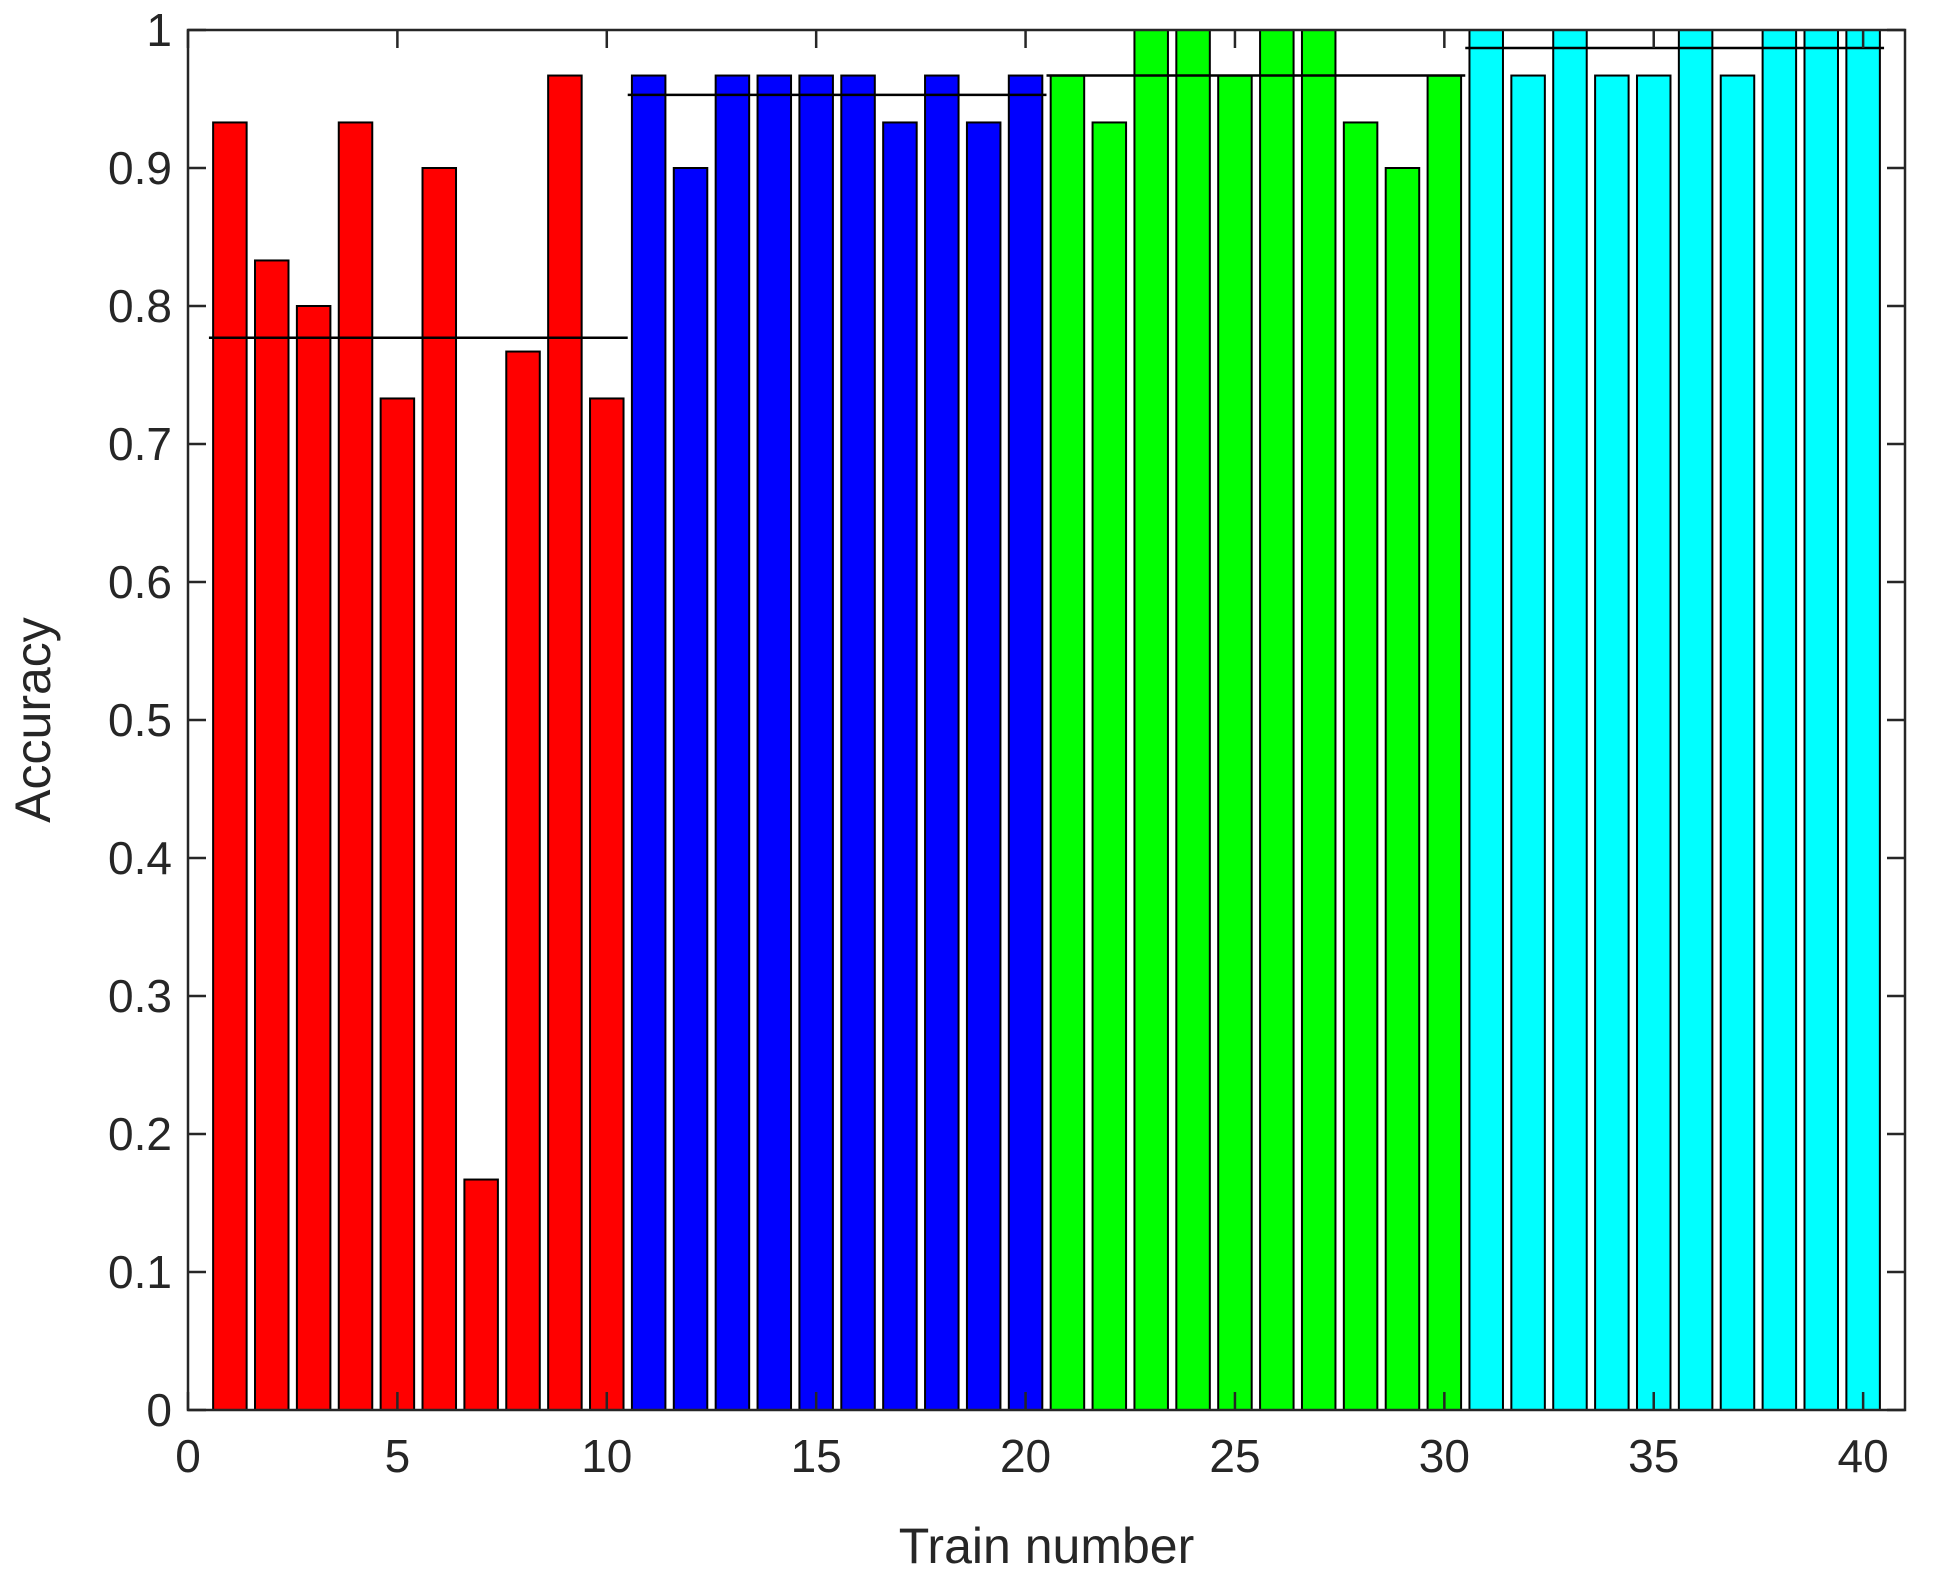 The image size is (1945, 1583). Describe the element at coordinates (140, 996) in the screenshot. I see `y-tick-label: 0.3` at that location.